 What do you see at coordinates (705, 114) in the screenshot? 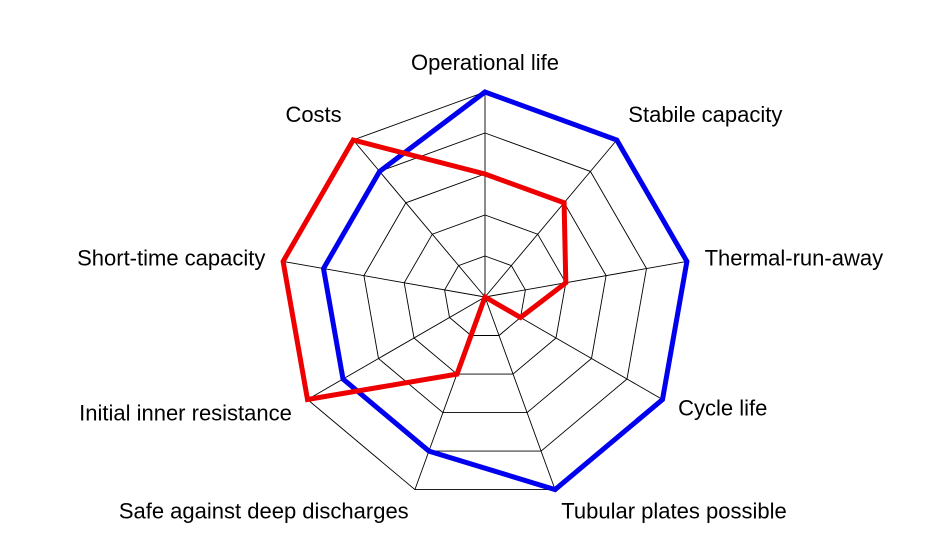
I see `axis-label: Stabile capacity` at bounding box center [705, 114].